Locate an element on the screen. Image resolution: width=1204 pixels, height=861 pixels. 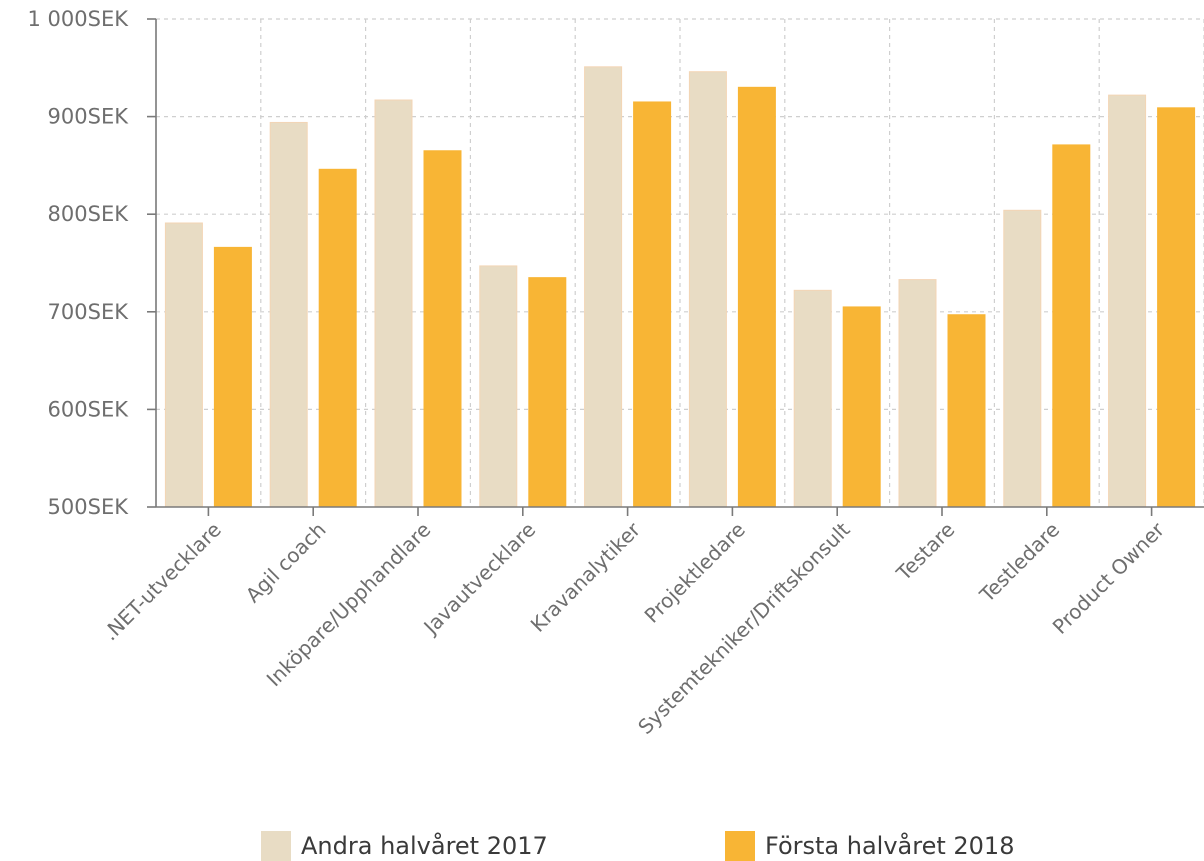
x-tick-label: Javautvecklare is located at coordinates (479, 578).